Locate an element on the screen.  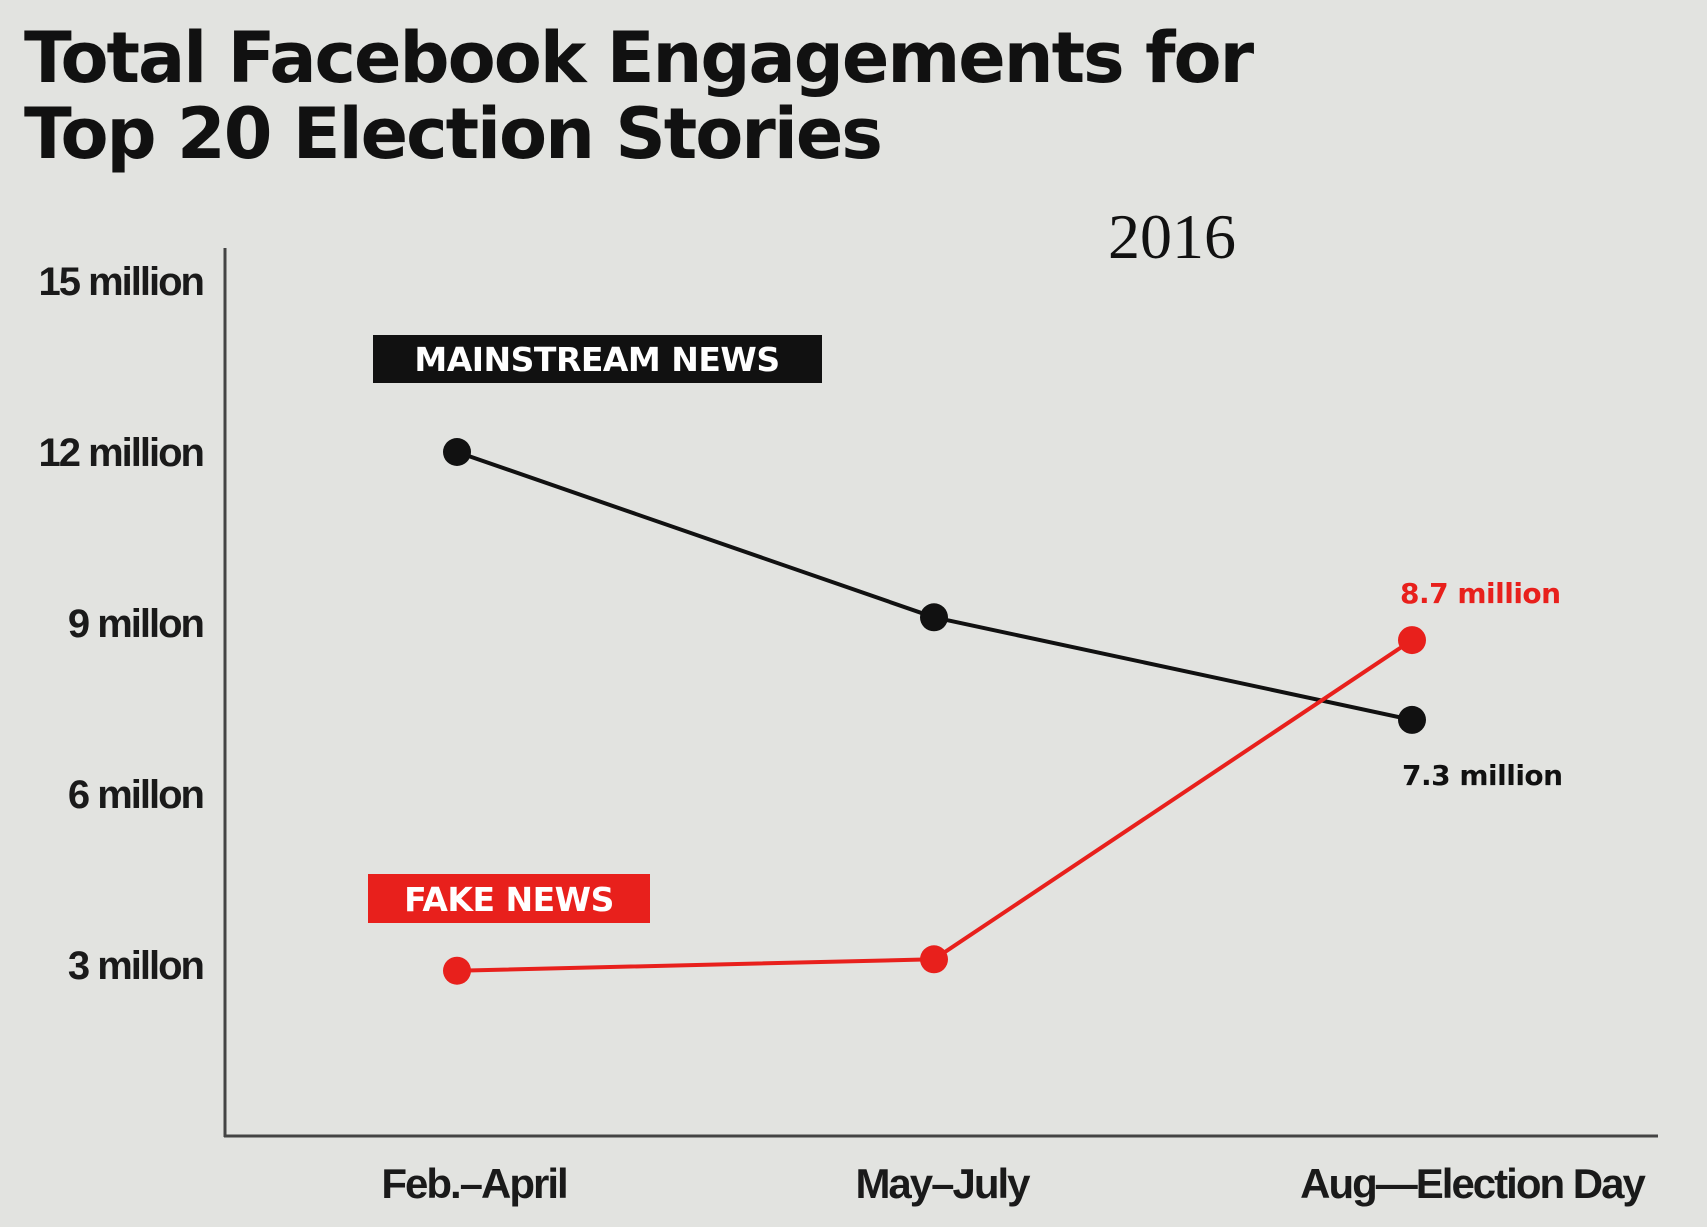
x-tick-label: Feb.–April is located at coordinates (473, 1183).